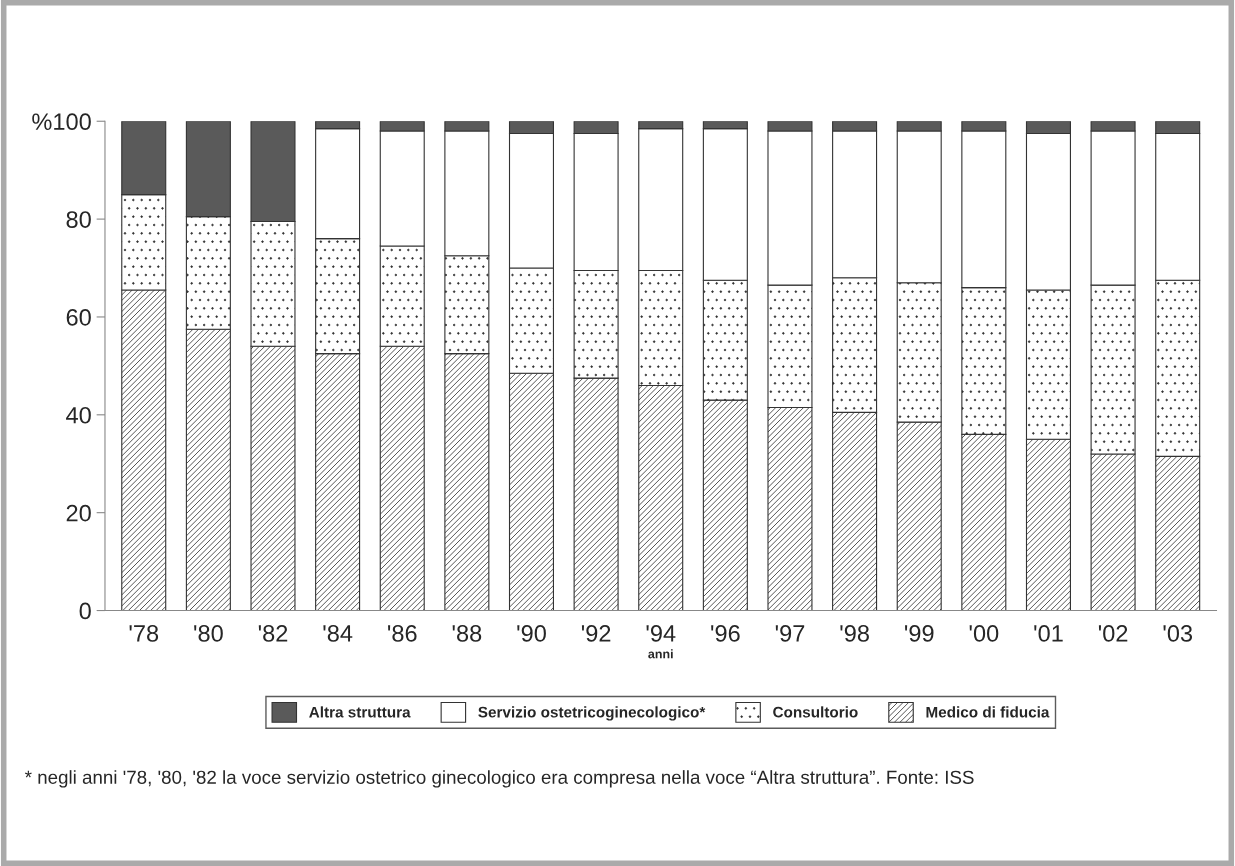  I want to click on legend-label: Consultorio, so click(815, 712).